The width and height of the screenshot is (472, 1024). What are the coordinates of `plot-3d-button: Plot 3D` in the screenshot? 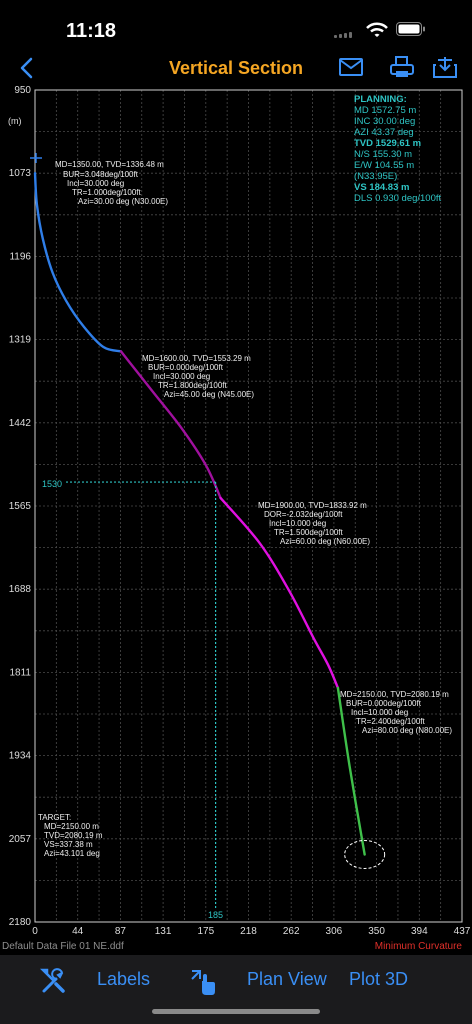 It's located at (379, 979).